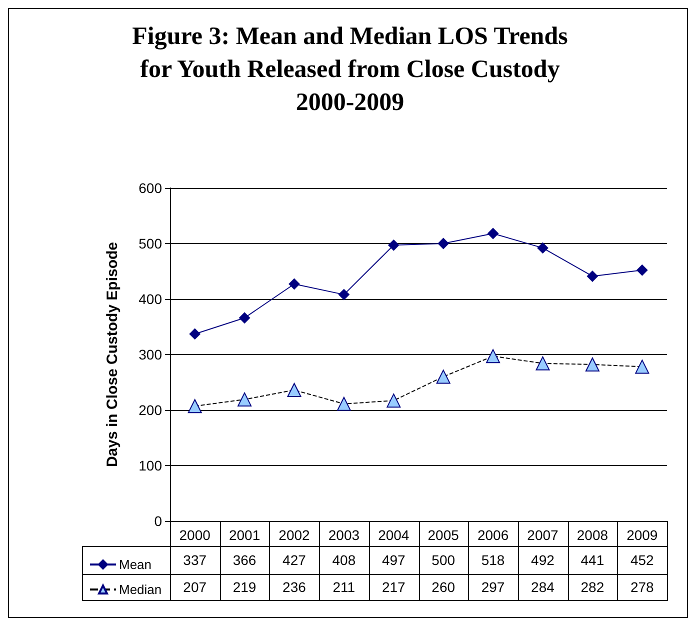  Describe the element at coordinates (150, 244) in the screenshot. I see `y-tick-label: 500` at that location.